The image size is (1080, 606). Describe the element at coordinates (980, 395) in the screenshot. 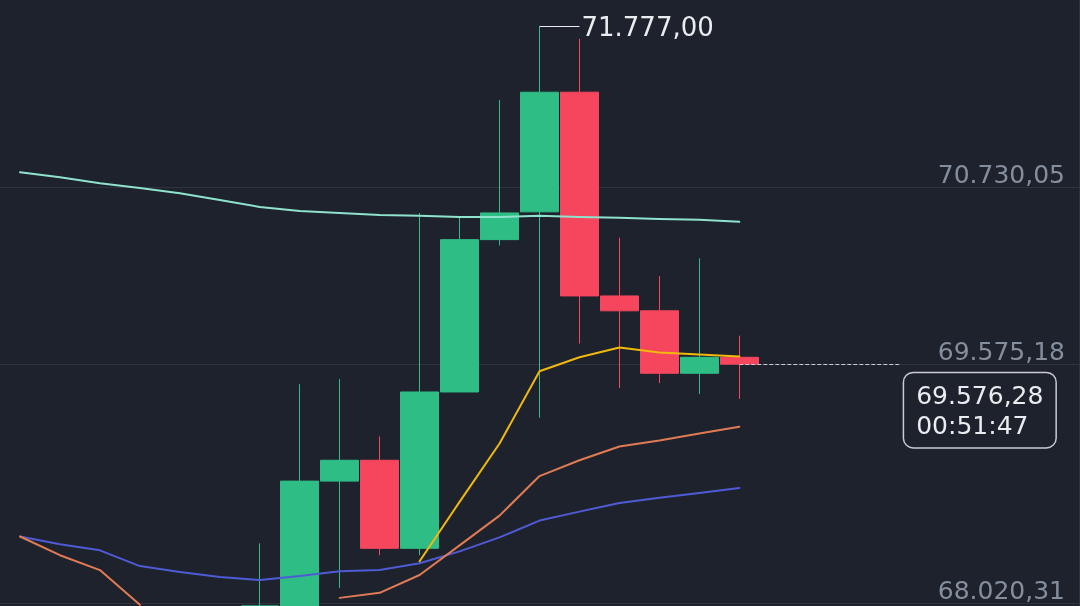

I see `ref-line-label: 69.576,28` at that location.